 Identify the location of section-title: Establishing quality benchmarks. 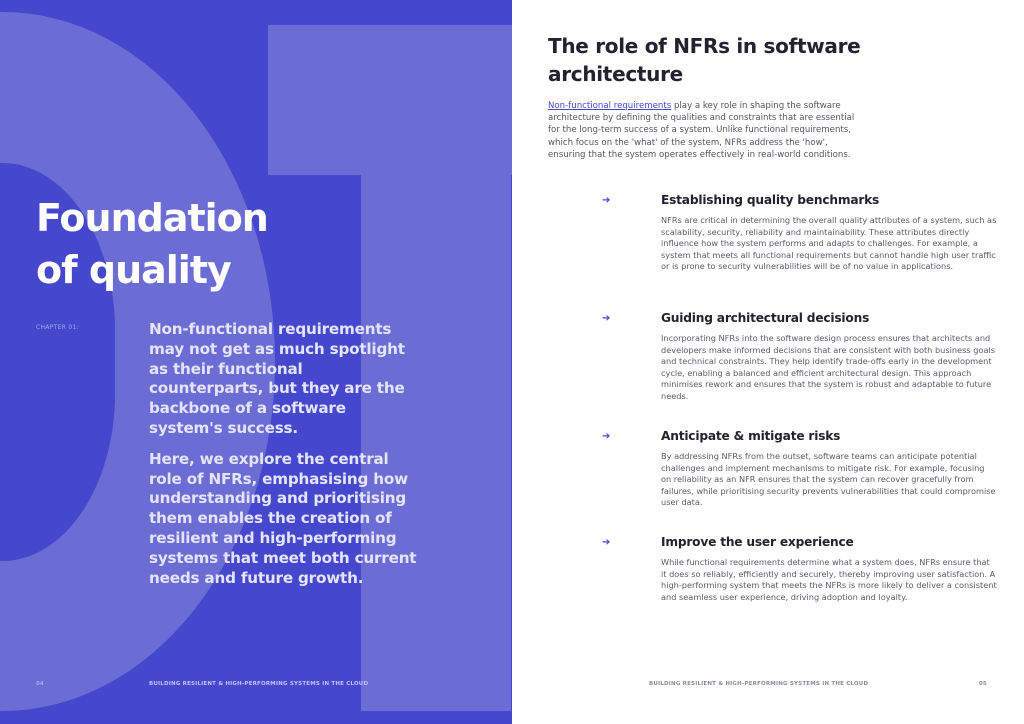
(770, 200).